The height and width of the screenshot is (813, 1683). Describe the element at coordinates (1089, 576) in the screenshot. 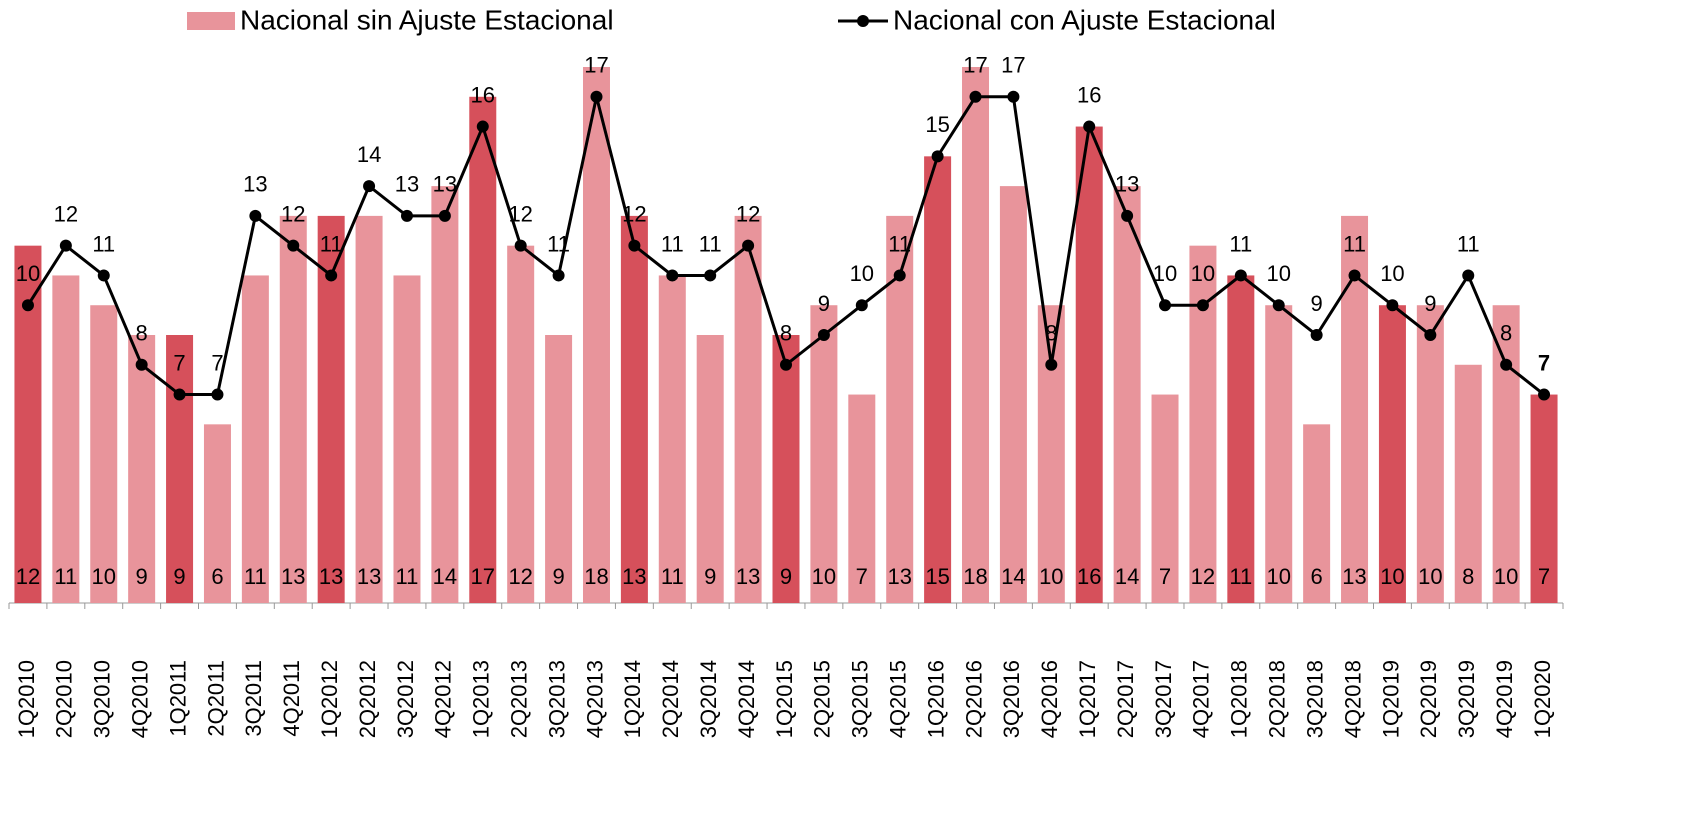

I see `bar-value-label: 16` at that location.